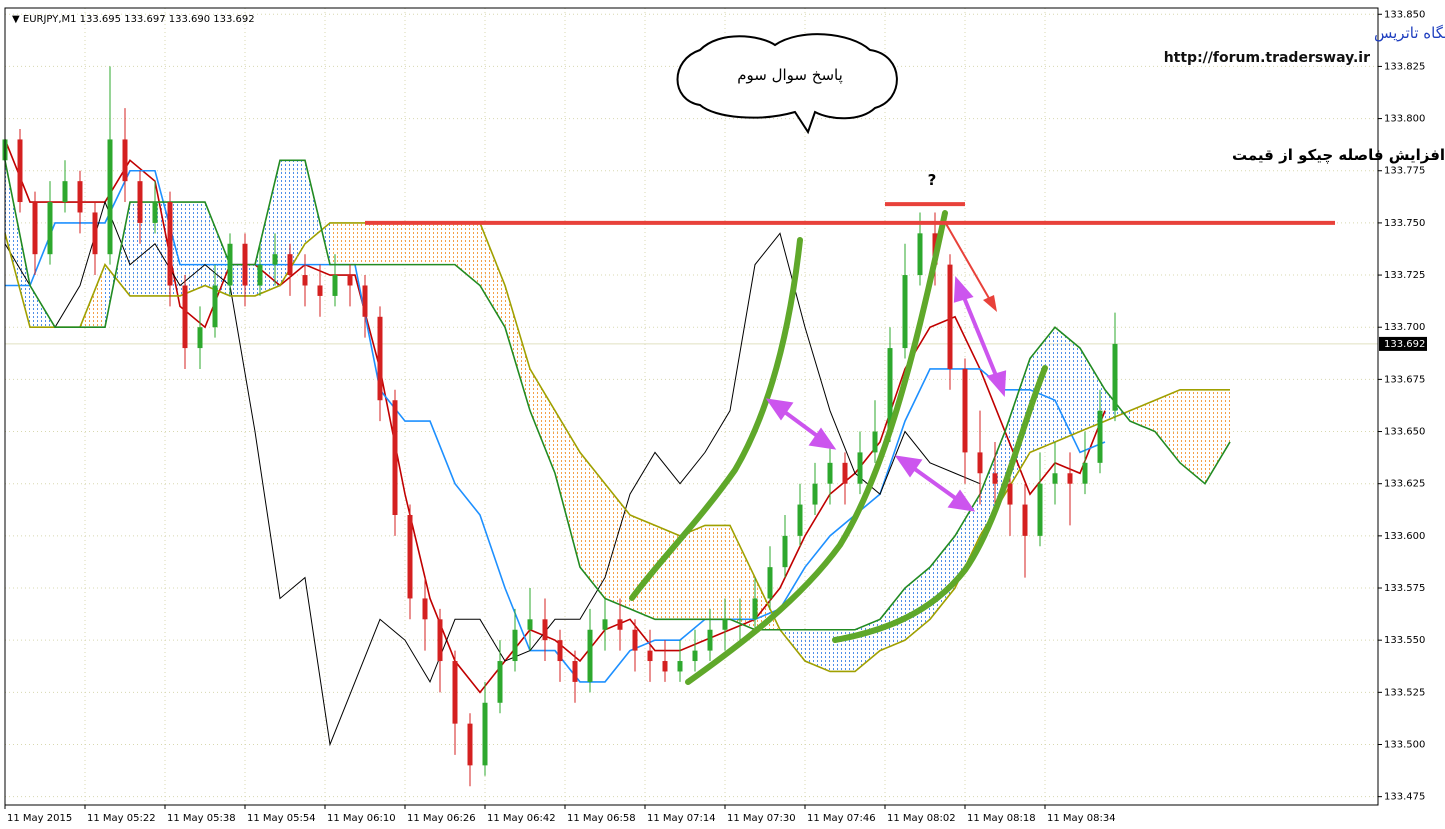 This screenshot has height=829, width=1445. I want to click on y-tick-label: 133.550, so click(1404, 640).